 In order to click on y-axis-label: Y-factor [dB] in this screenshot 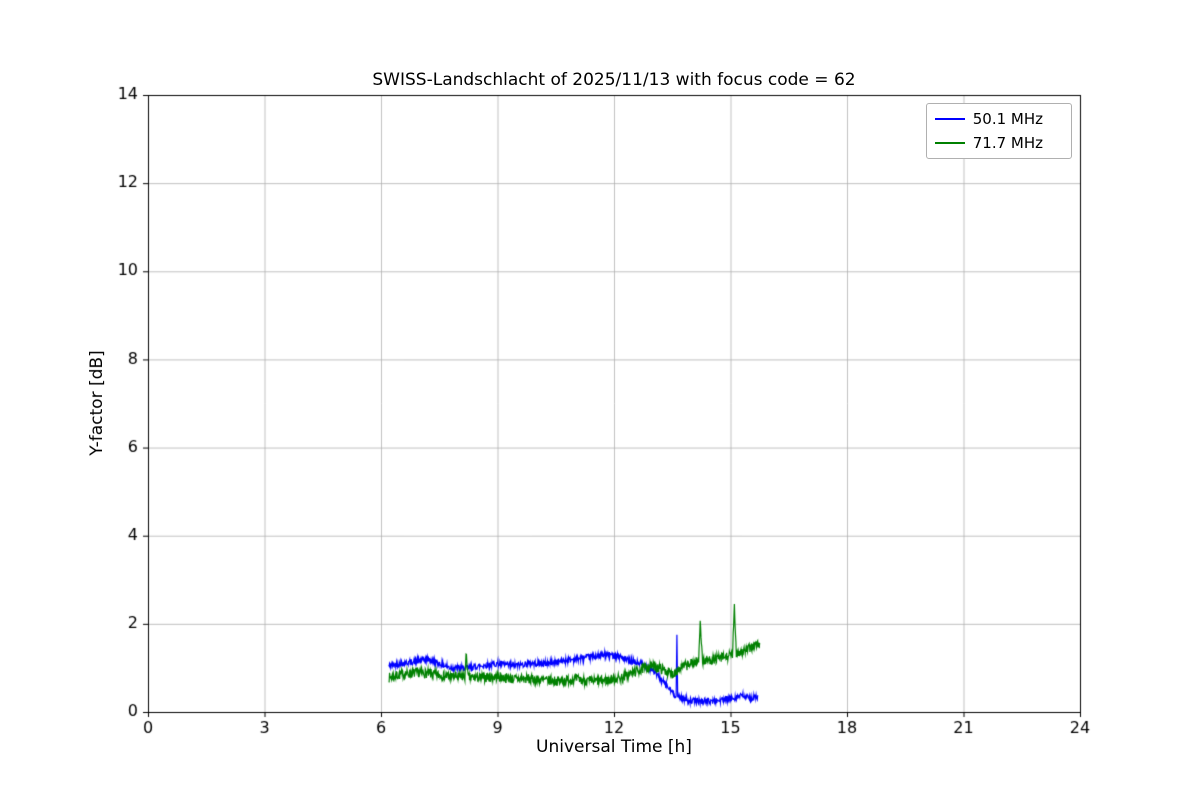, I will do `click(97, 403)`.